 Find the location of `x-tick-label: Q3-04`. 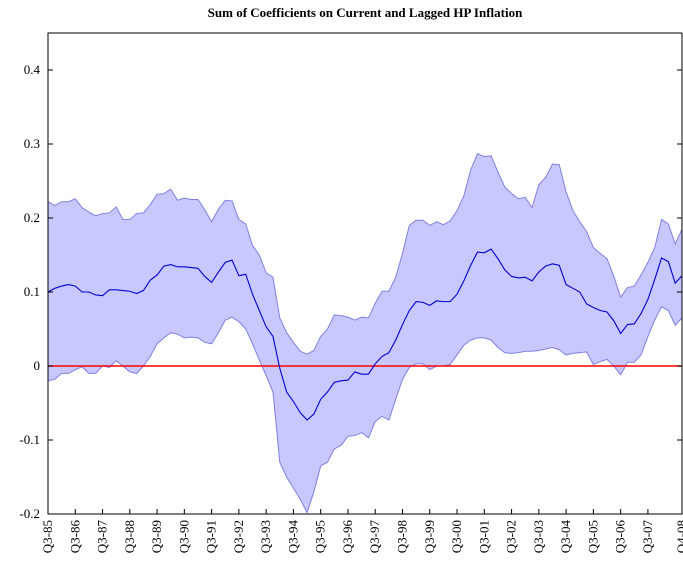

x-tick-label: Q3-04 is located at coordinates (565, 537).